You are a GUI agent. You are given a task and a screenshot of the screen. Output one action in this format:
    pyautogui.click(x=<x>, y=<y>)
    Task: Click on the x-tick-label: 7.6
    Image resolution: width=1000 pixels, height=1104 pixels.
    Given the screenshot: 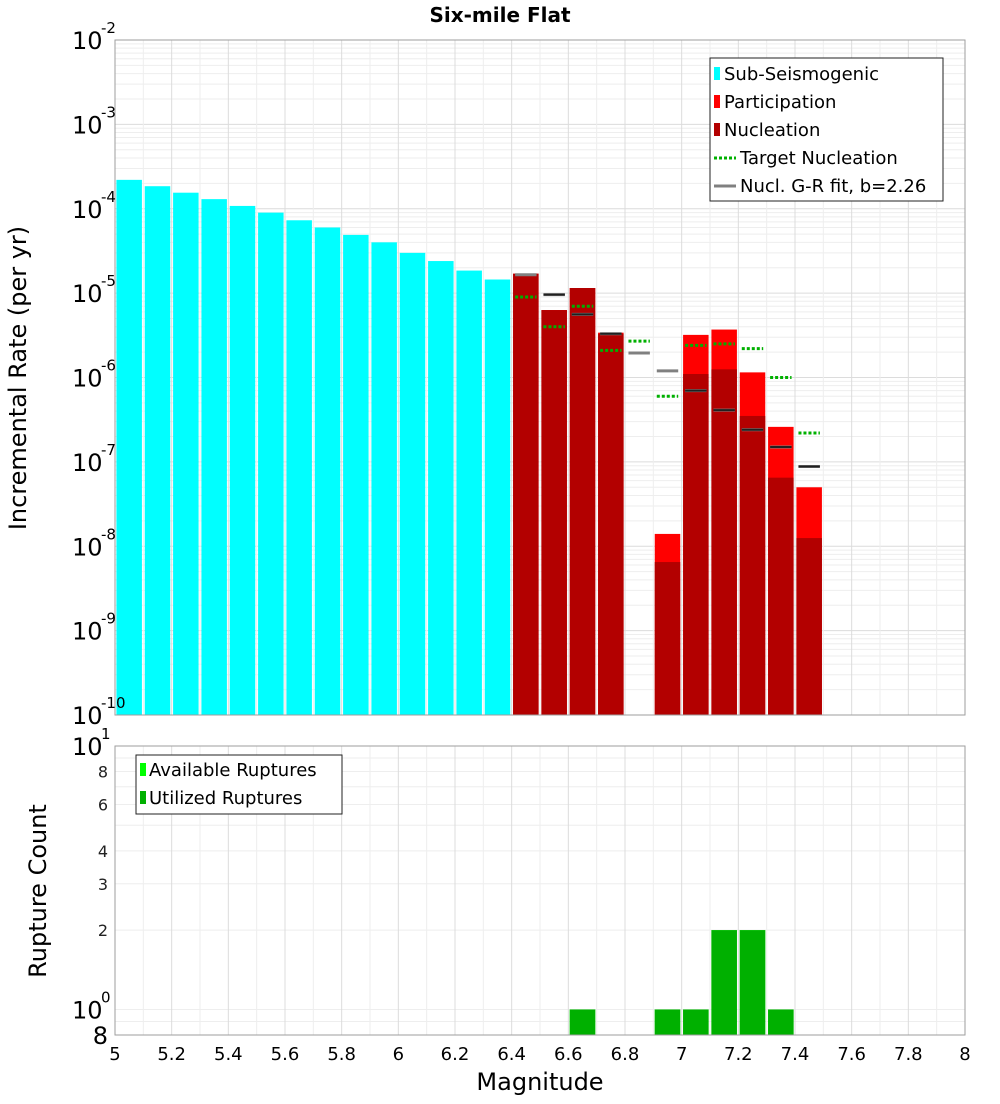 What is the action you would take?
    pyautogui.click(x=851, y=1054)
    